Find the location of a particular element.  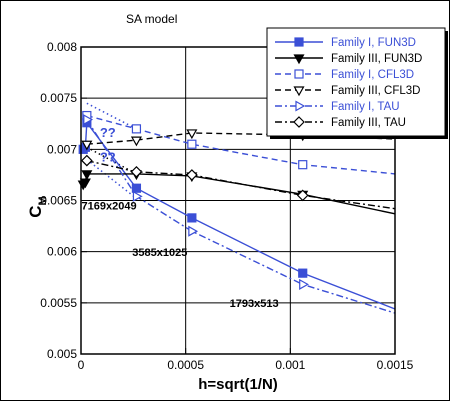

y-axis-label-subscript: M is located at coordinates (43, 200).